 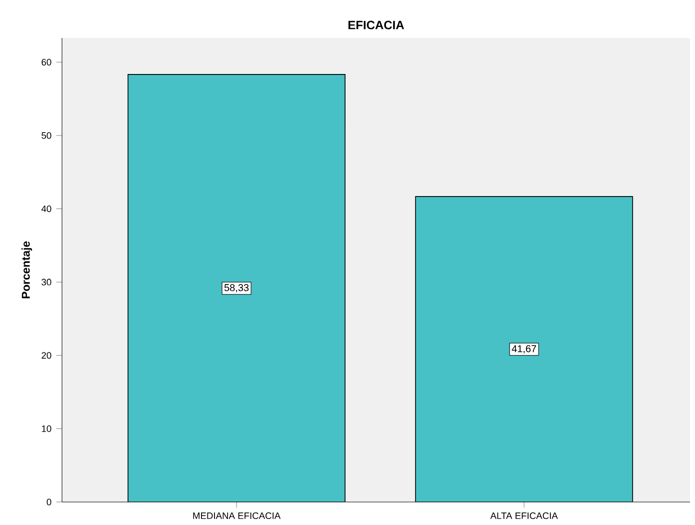 I want to click on data-label: 41,67, so click(x=524, y=349).